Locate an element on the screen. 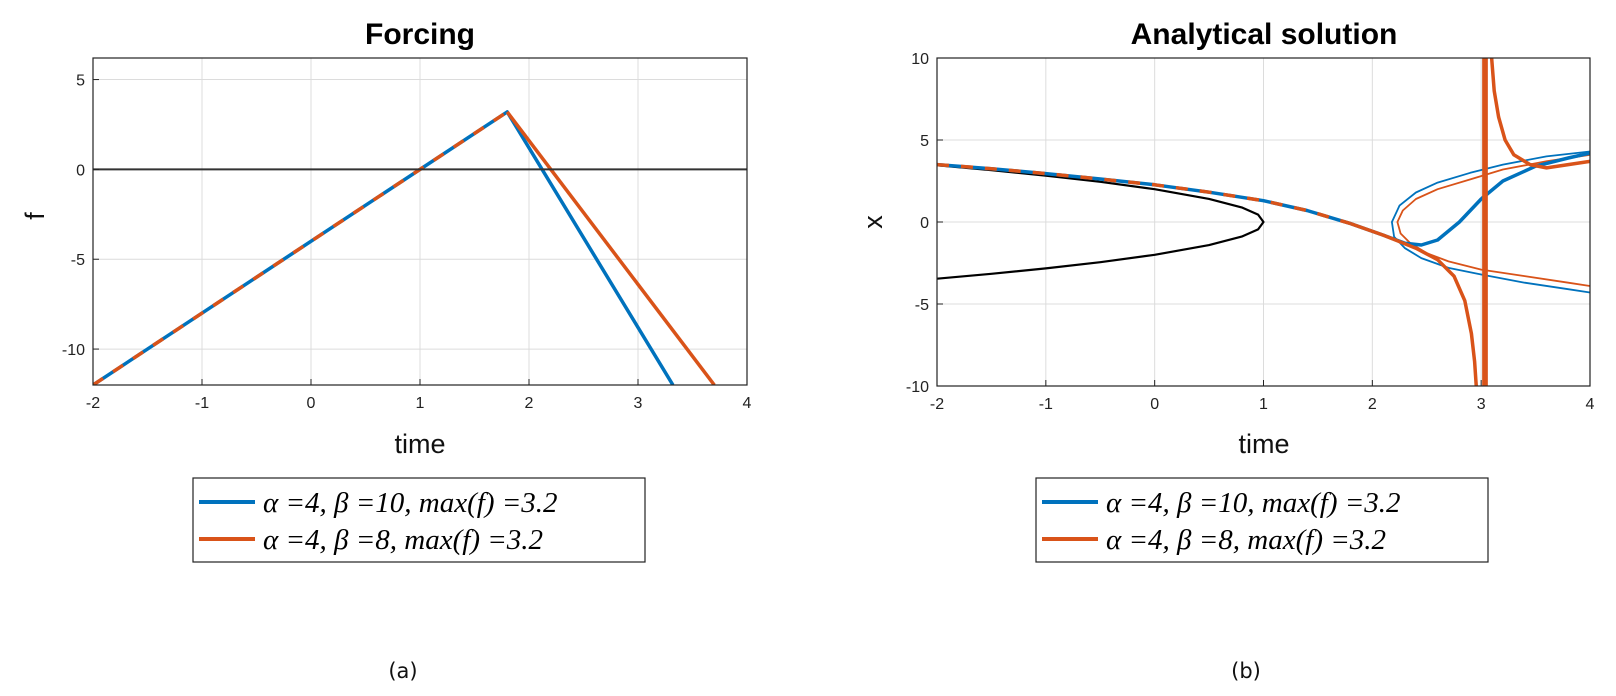 The height and width of the screenshot is (696, 1616). y-tick-label: 10 is located at coordinates (920, 59).